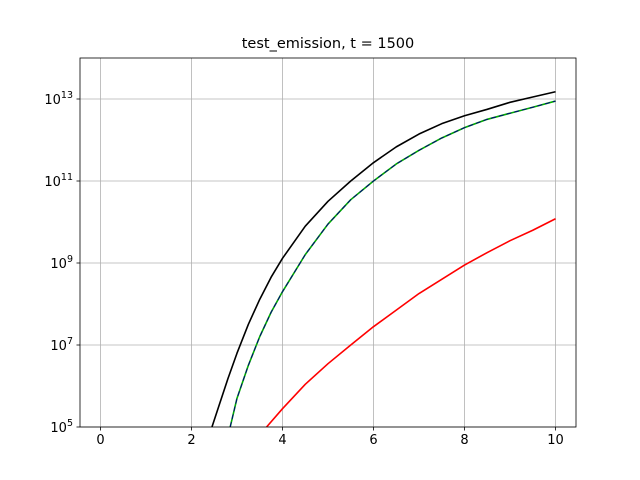 The width and height of the screenshot is (640, 480). What do you see at coordinates (191, 440) in the screenshot?
I see `x-tick-label: 2` at bounding box center [191, 440].